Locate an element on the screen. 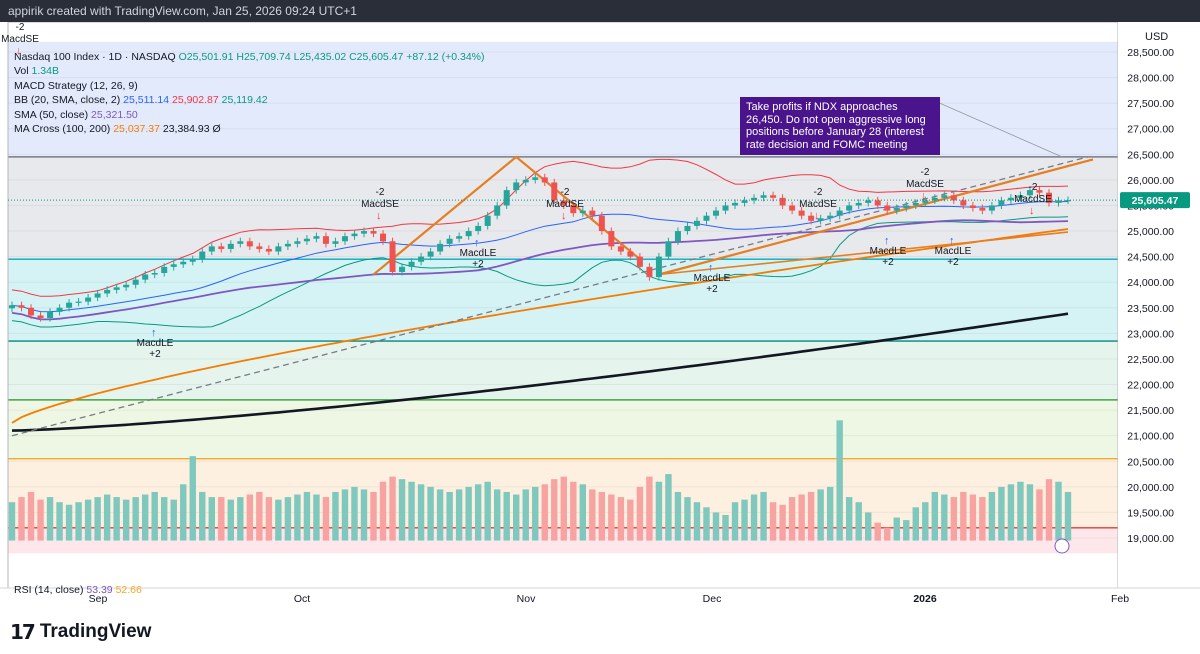  price-tick: 21,000.00 is located at coordinates (1150, 437).